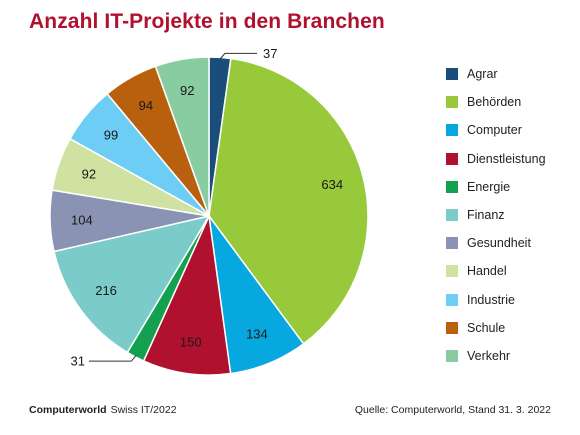 Image resolution: width=580 pixels, height=435 pixels. What do you see at coordinates (146, 105) in the screenshot?
I see `value-label-schule: 94` at bounding box center [146, 105].